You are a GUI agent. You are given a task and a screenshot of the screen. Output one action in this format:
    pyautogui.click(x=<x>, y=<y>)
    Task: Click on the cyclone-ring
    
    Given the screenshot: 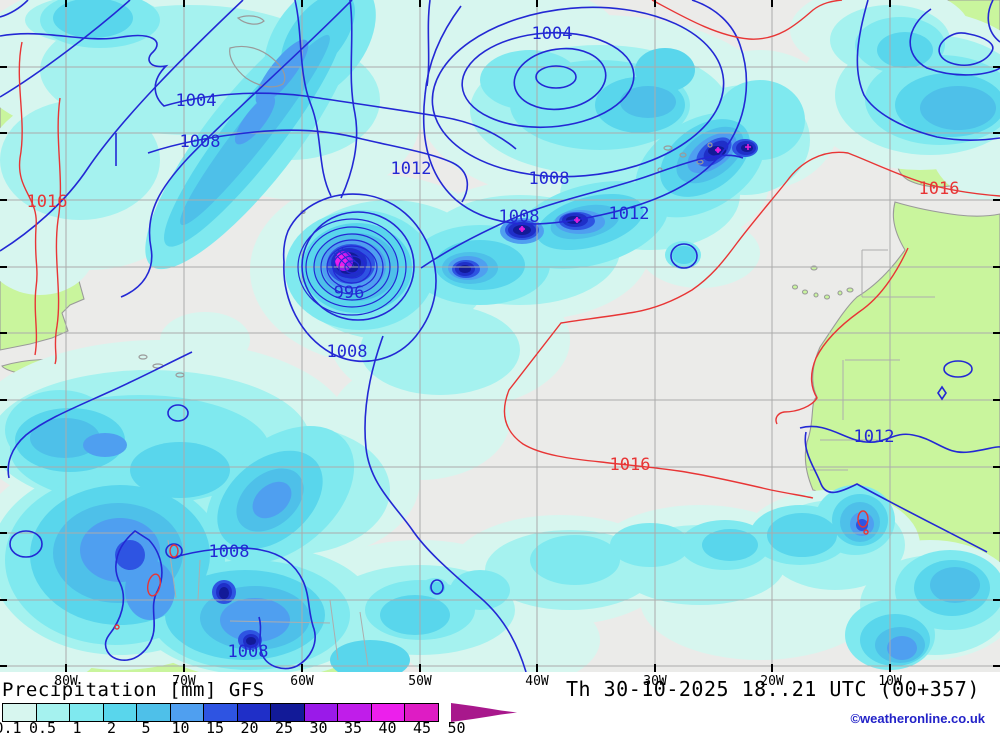 What is the action you would take?
    pyautogui.click(x=352, y=267)
    